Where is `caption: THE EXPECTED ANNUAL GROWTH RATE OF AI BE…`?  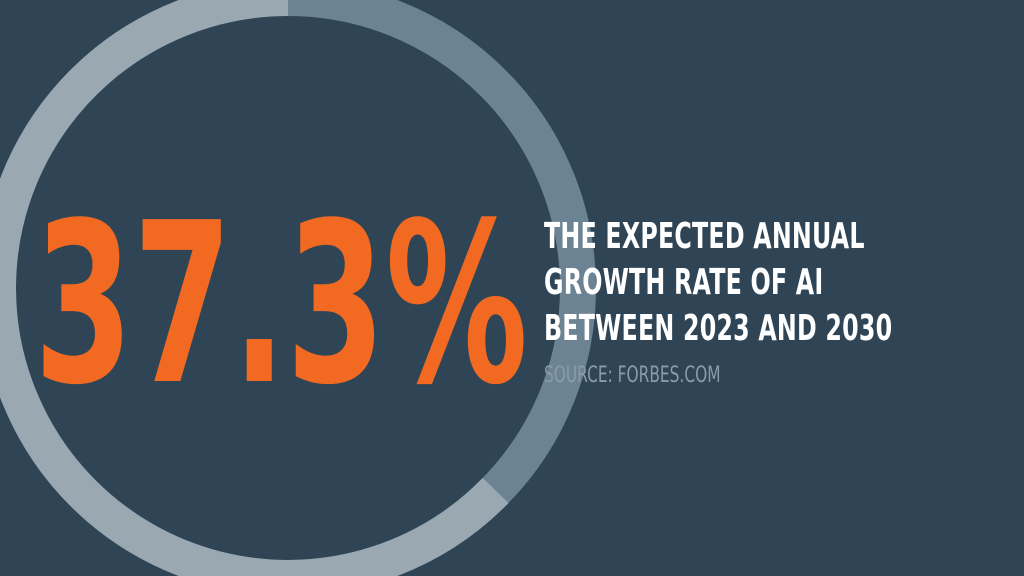
caption: THE EXPECTED ANNUAL GROWTH RATE OF AI BE… is located at coordinates (779, 302).